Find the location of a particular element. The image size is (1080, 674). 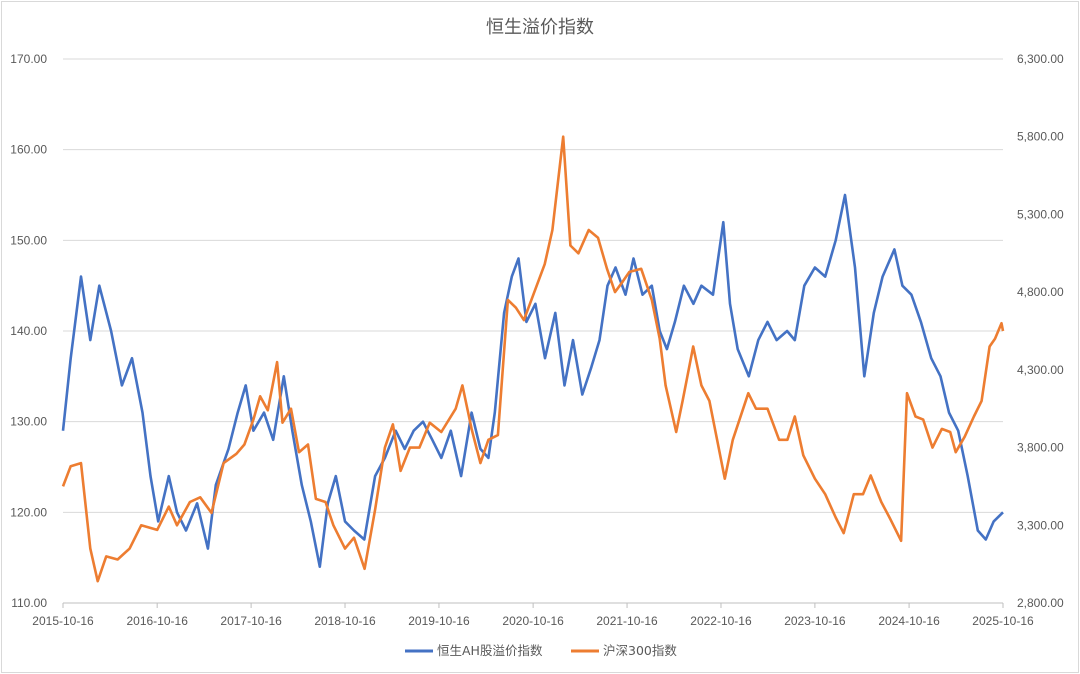

legend-label: 沪深300指数 is located at coordinates (640, 650).